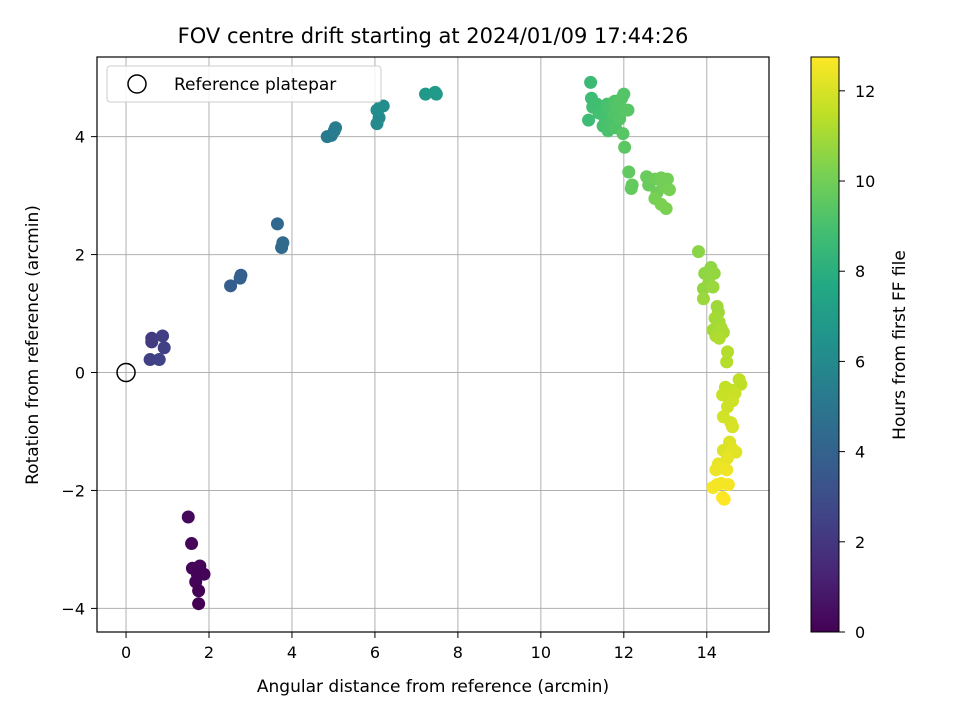 The width and height of the screenshot is (960, 720). I want to click on colorbar-tick-label: 0, so click(860, 632).